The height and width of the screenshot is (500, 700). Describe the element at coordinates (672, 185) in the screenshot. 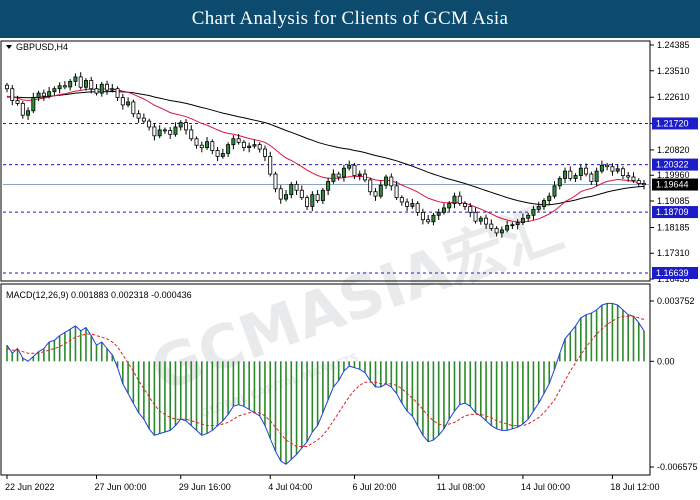

I see `current-price-tag-label: 1.19644` at that location.